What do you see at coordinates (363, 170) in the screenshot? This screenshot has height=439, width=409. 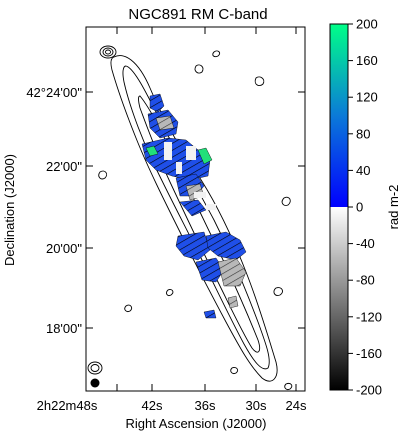 I see `colorbar-tick-label: 40` at bounding box center [363, 170].